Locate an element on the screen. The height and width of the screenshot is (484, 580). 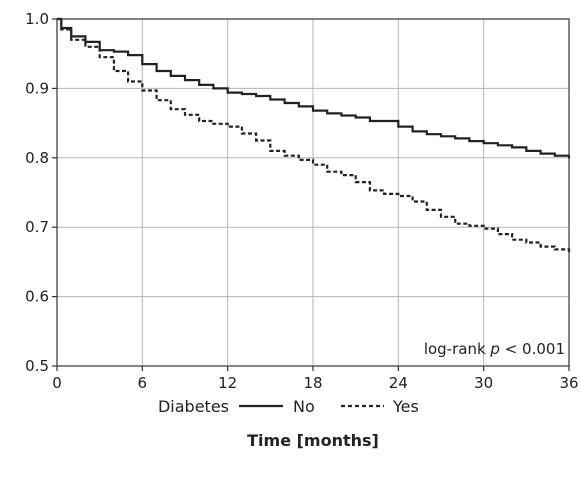
y-tick-label: 0.6 is located at coordinates (37, 297).